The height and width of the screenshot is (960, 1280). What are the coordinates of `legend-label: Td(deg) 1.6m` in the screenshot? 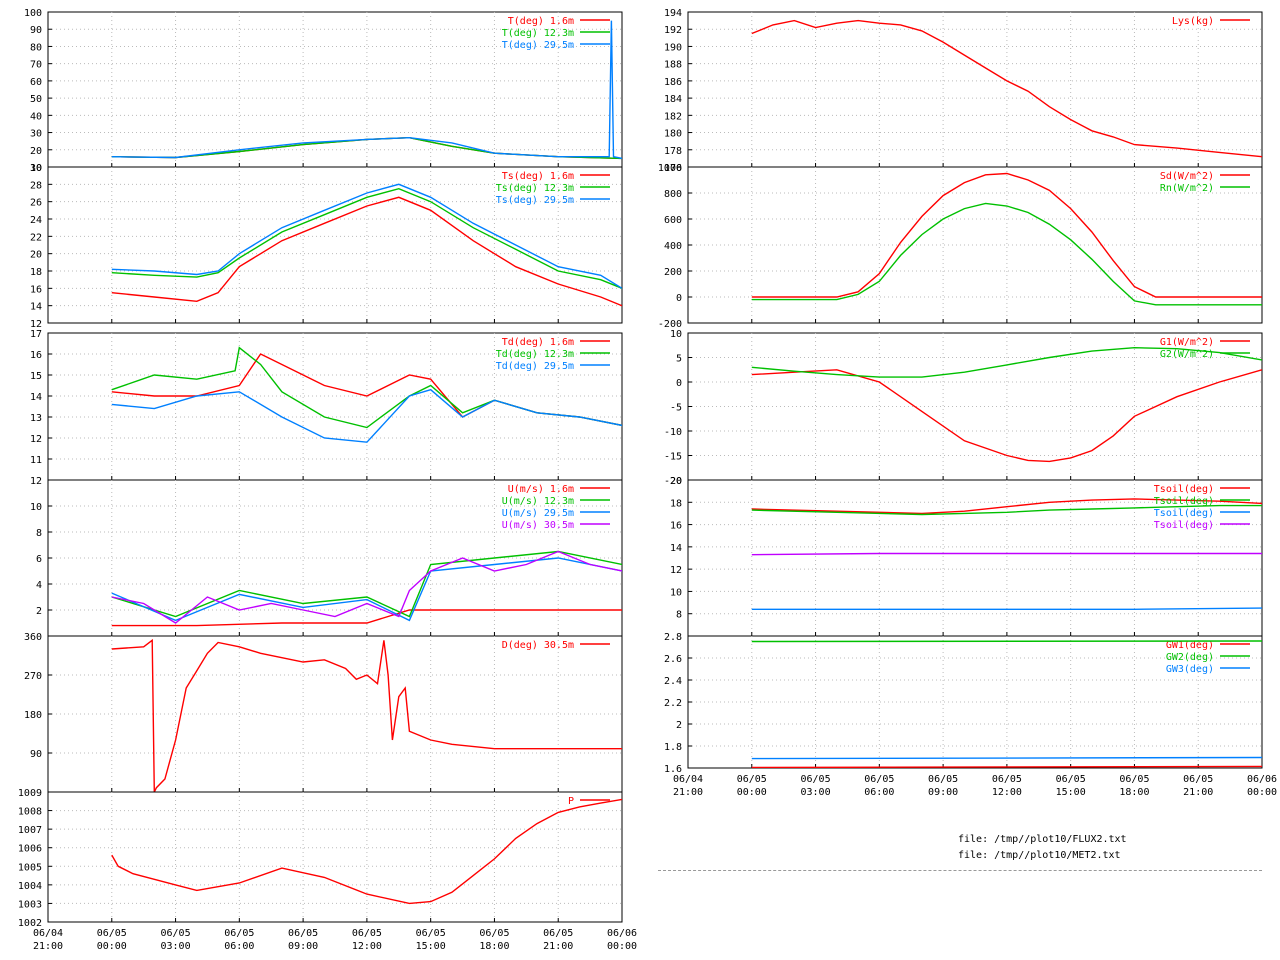 It's located at (538, 342).